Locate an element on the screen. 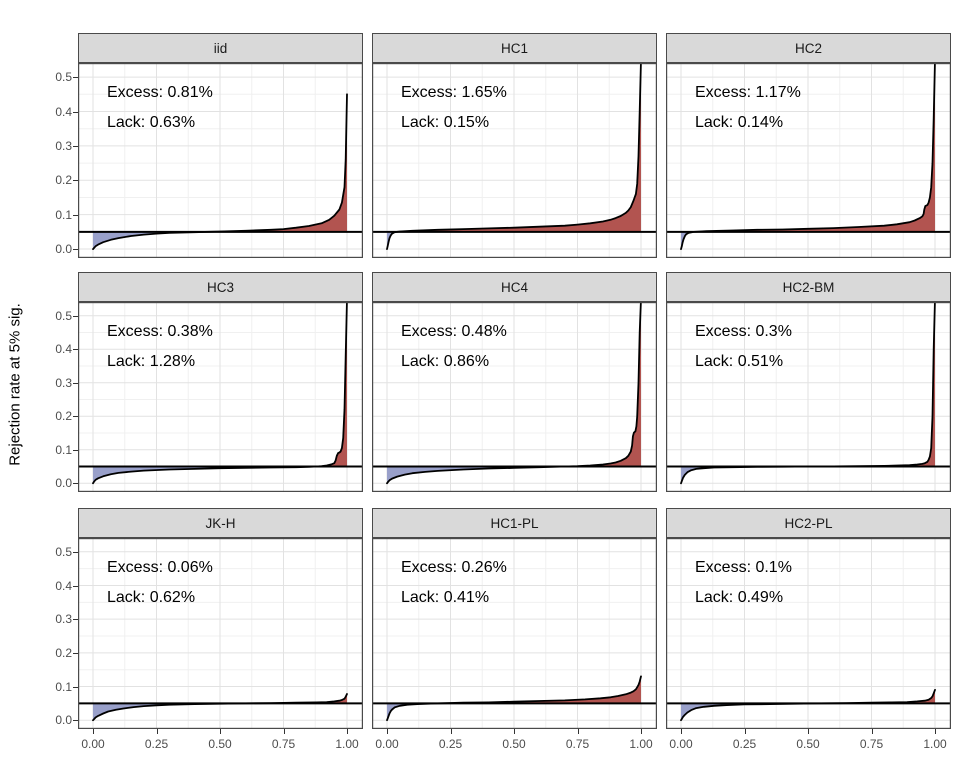 The image size is (970, 777). excess-annotation: Excess: 0.81% is located at coordinates (160, 92).